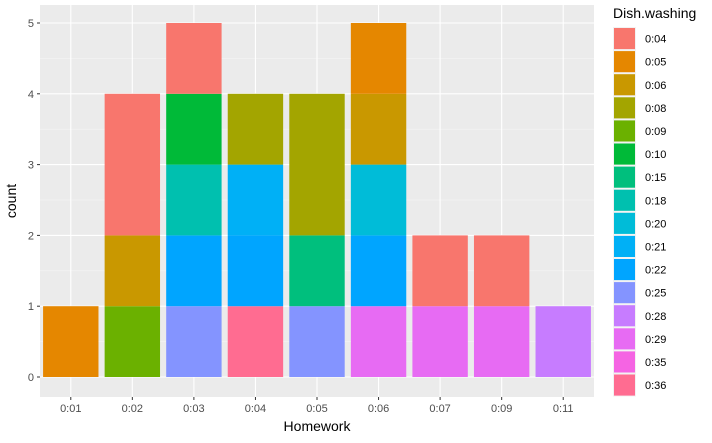  I want to click on legend-label: 0:04, so click(655, 40).